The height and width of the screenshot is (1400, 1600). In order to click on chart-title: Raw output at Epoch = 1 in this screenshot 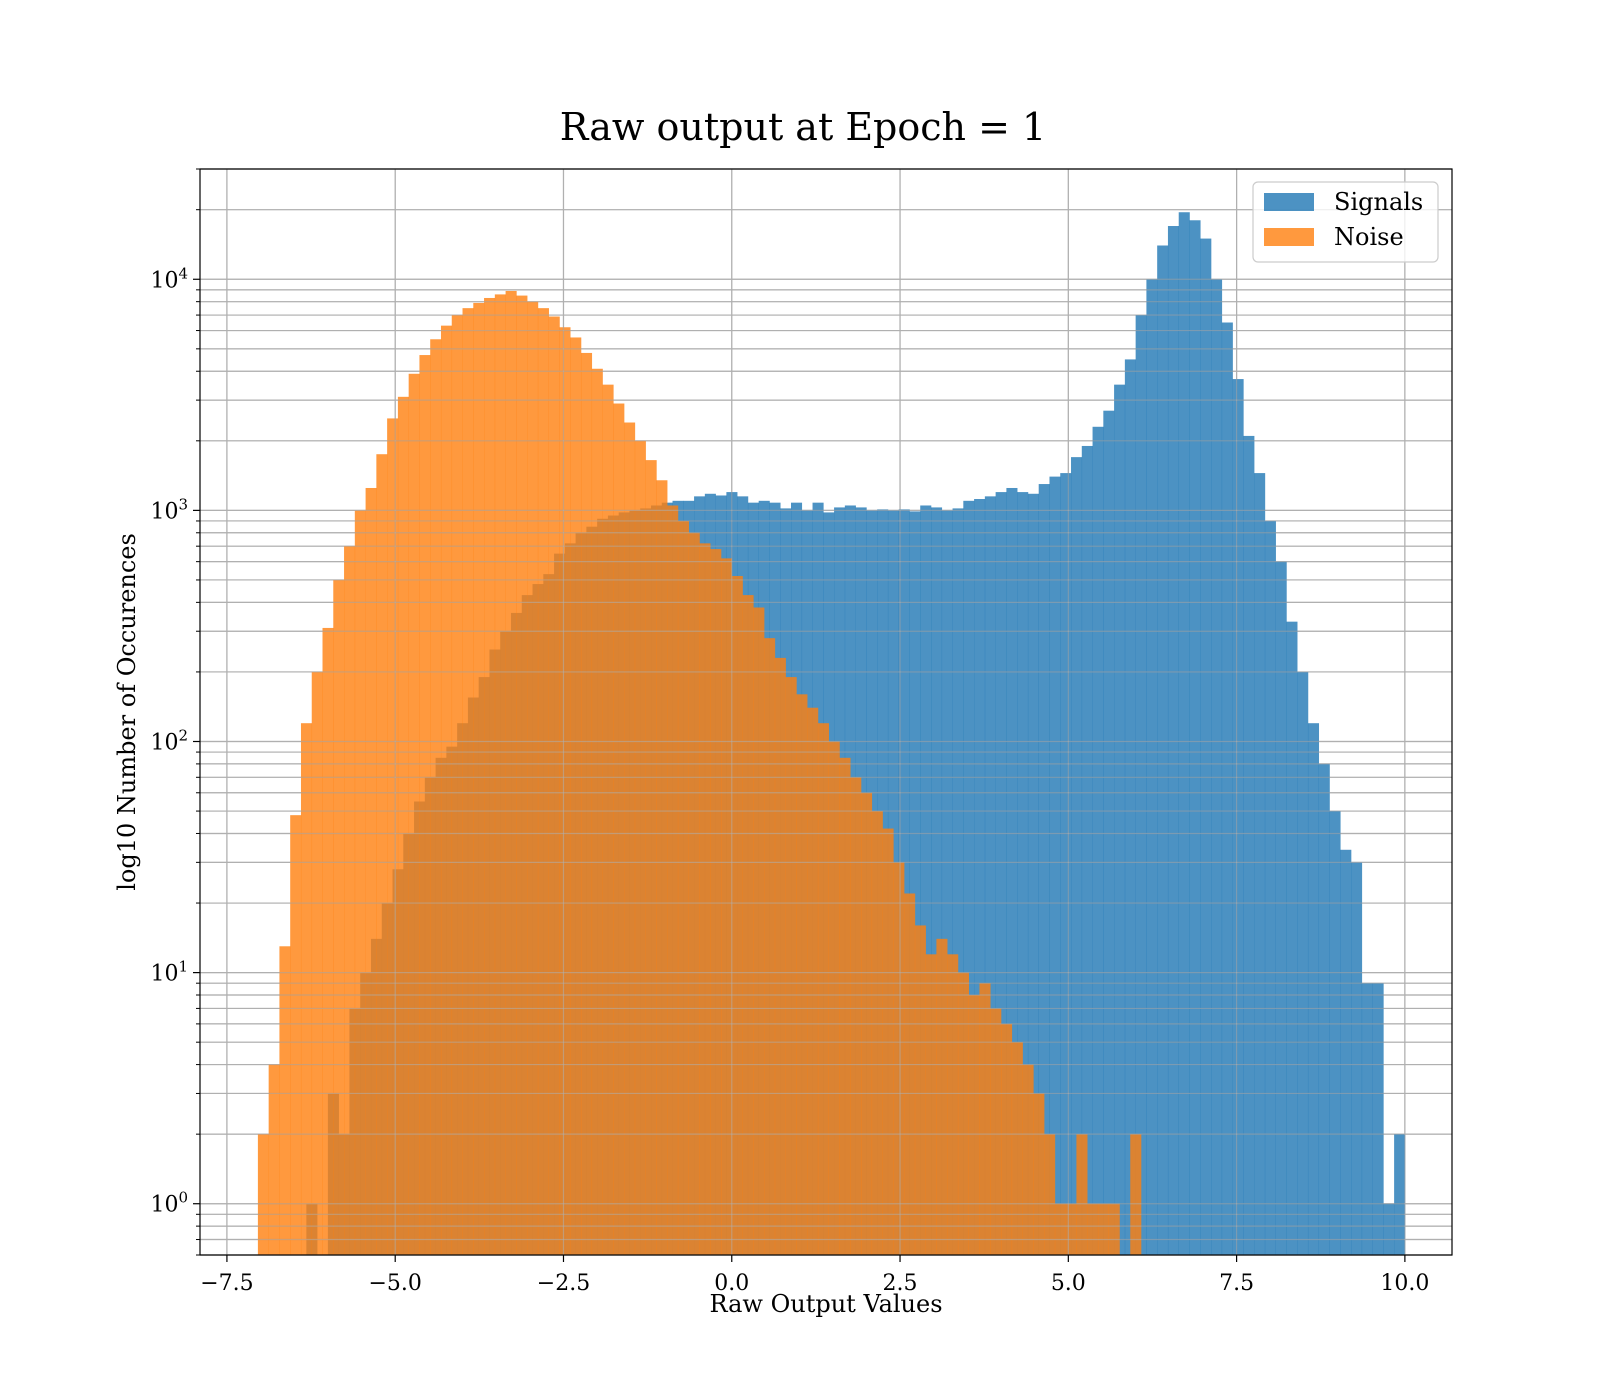, I will do `click(803, 127)`.